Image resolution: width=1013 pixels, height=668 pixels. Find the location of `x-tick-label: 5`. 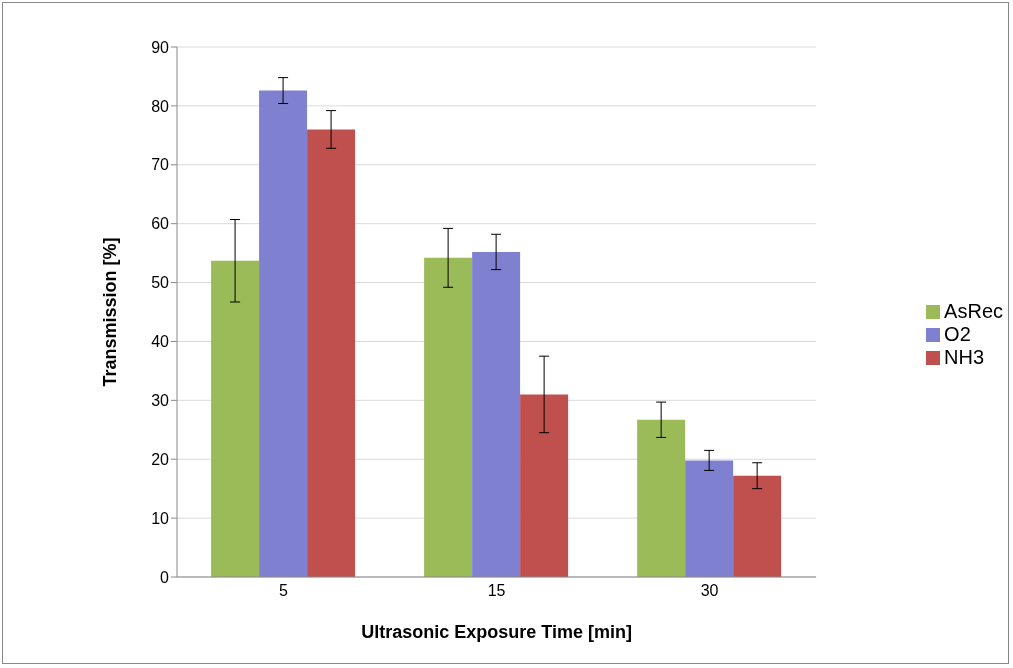

x-tick-label: 5 is located at coordinates (284, 591).